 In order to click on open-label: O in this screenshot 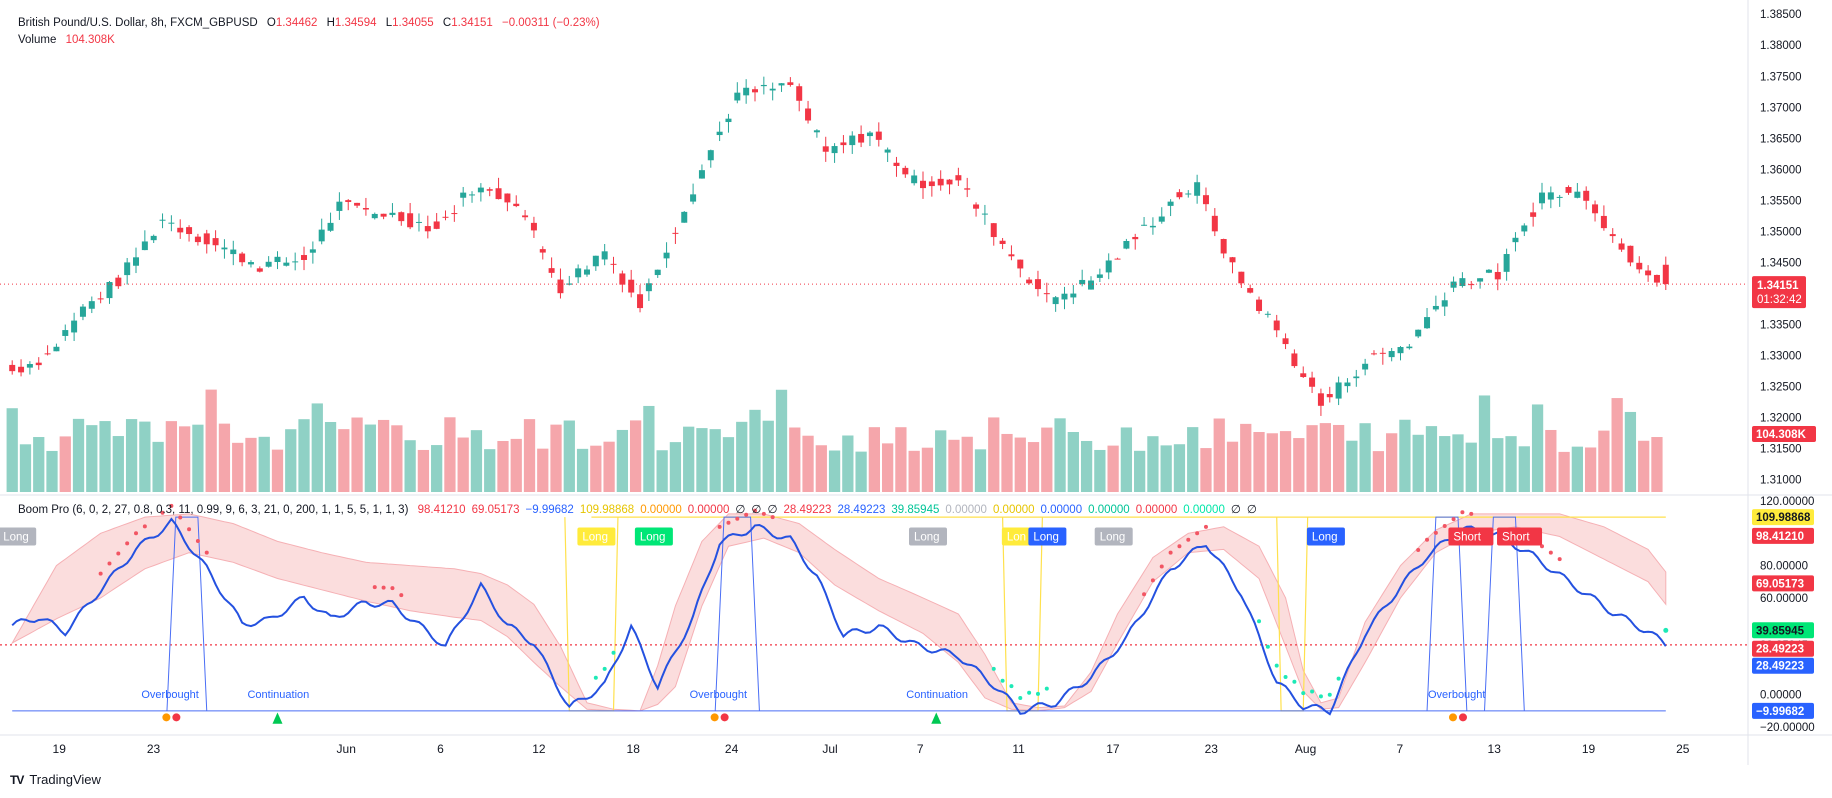, I will do `click(271, 23)`.